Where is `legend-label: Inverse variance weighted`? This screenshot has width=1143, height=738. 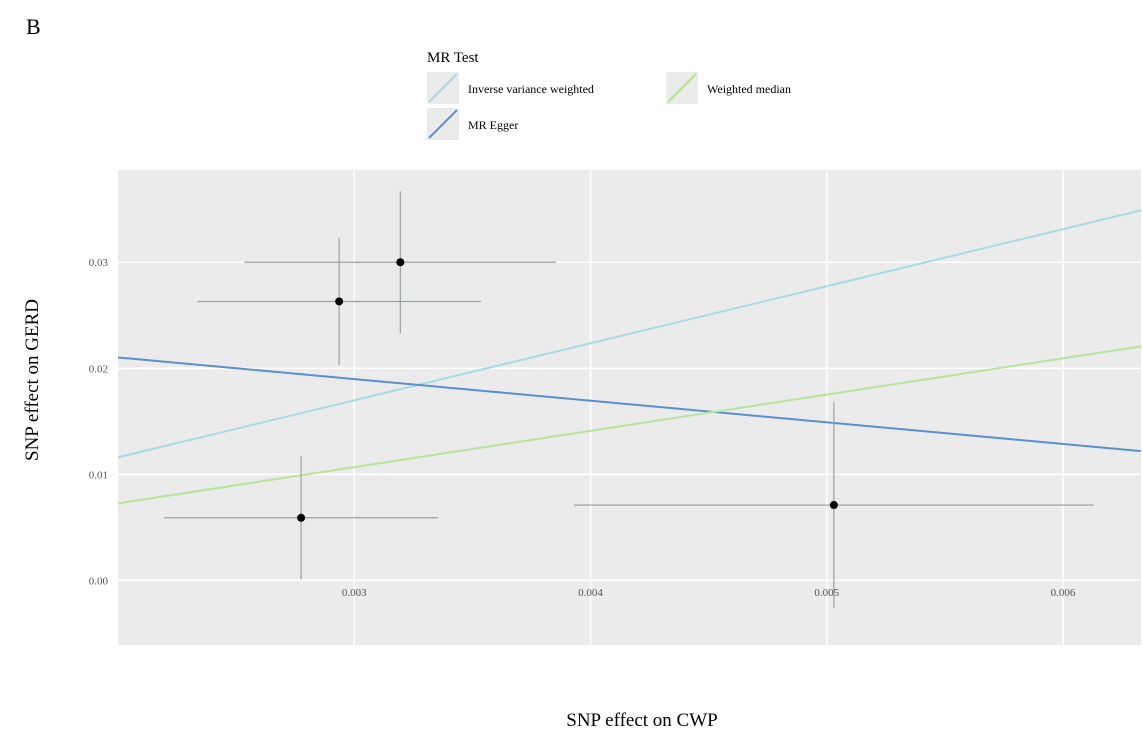 legend-label: Inverse variance weighted is located at coordinates (531, 89).